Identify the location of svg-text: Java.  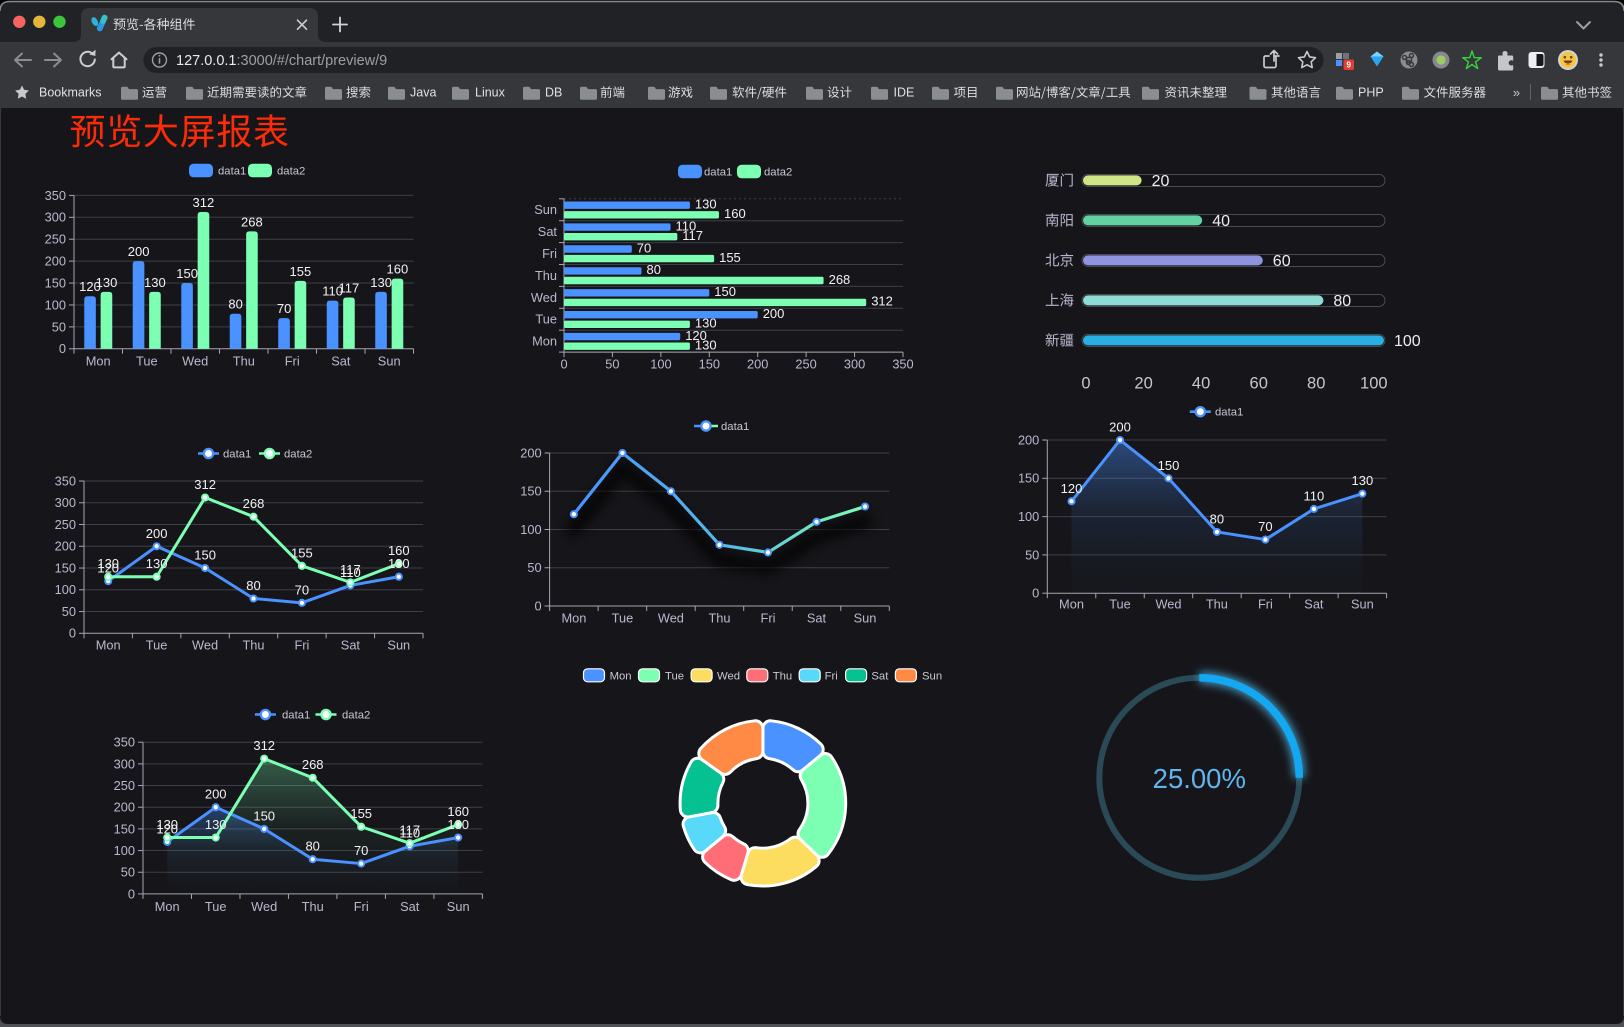
(423, 93).